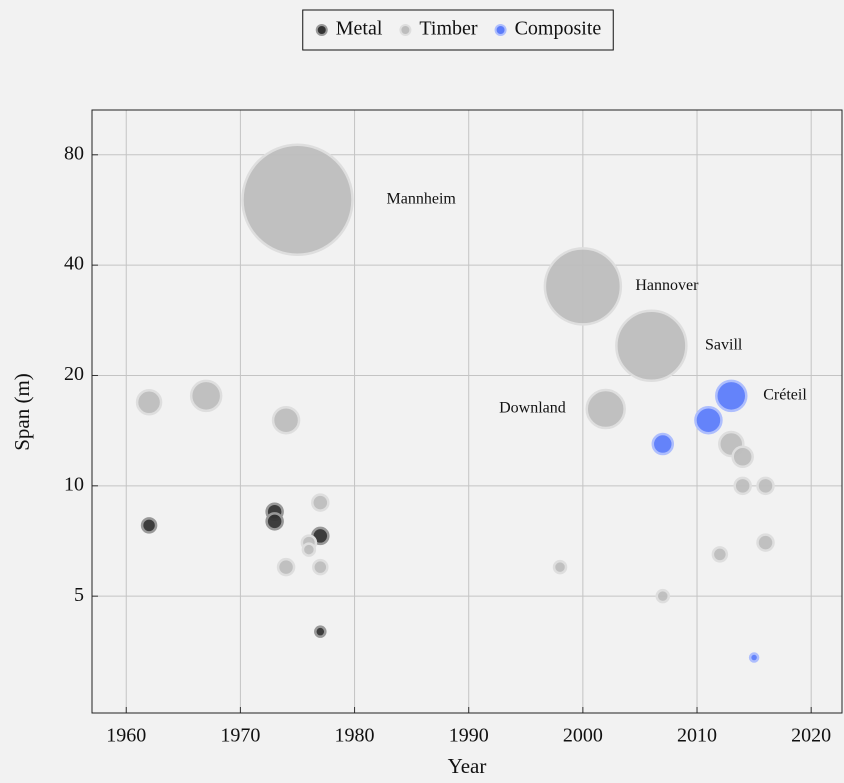 The height and width of the screenshot is (783, 844). I want to click on annotation: Savill, so click(724, 344).